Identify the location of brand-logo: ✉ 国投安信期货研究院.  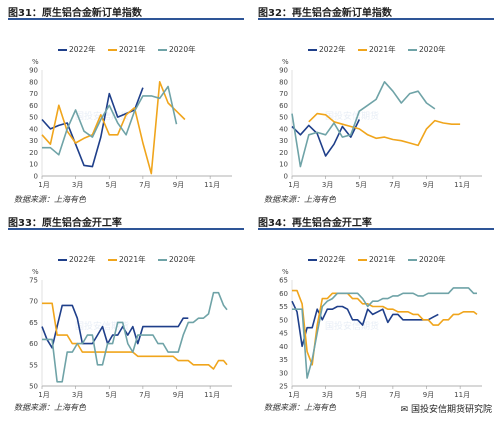
(446, 408).